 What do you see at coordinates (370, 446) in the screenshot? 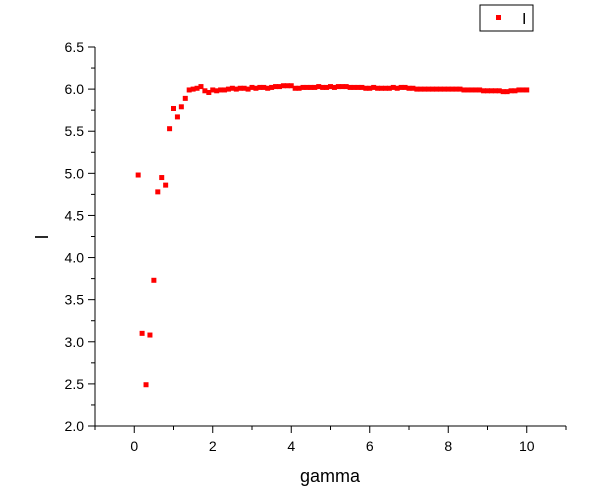
I see `x-tick-label: 6` at bounding box center [370, 446].